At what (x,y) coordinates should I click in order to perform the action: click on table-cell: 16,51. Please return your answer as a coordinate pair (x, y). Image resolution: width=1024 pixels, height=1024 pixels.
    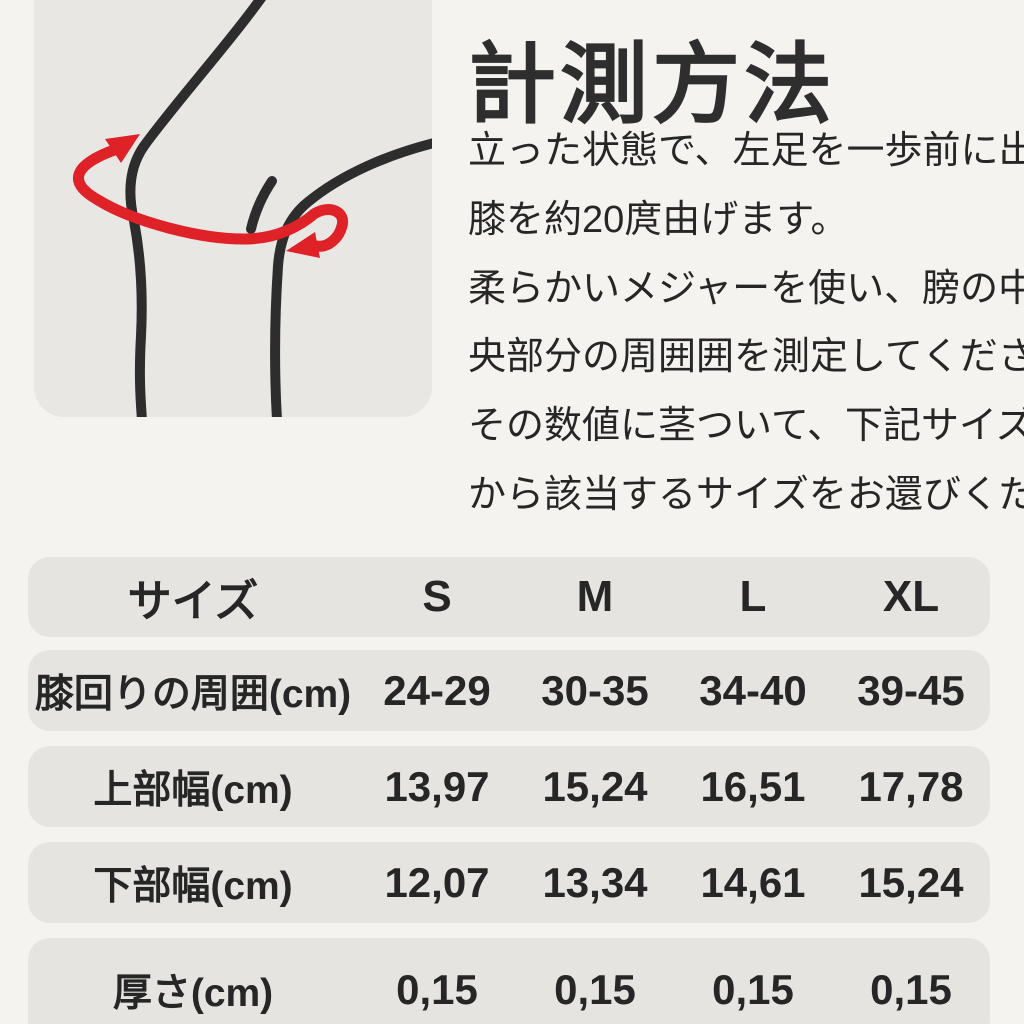
    Looking at the image, I should click on (753, 786).